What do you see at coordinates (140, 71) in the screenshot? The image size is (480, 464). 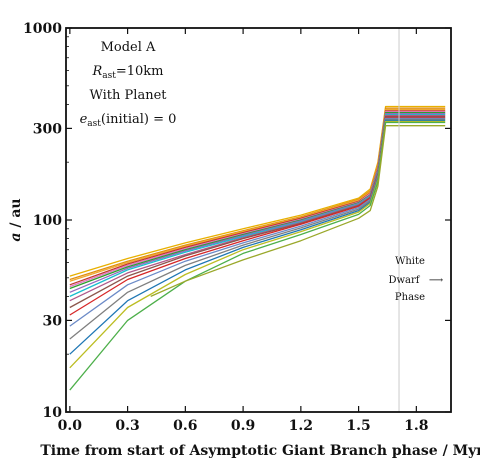 I see `annotation-radius-value: =10km` at bounding box center [140, 71].